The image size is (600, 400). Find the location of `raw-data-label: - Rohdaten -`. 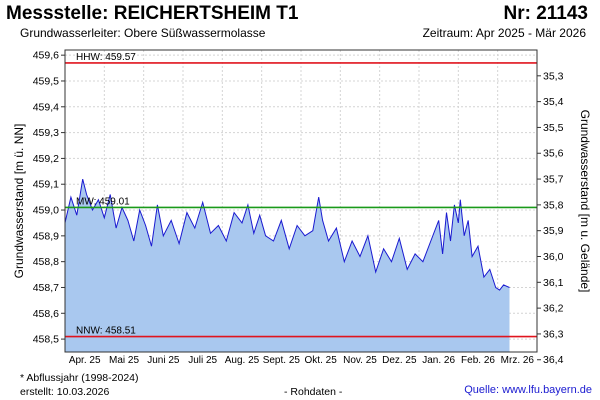

raw-data-label: - Rohdaten - is located at coordinates (313, 392).